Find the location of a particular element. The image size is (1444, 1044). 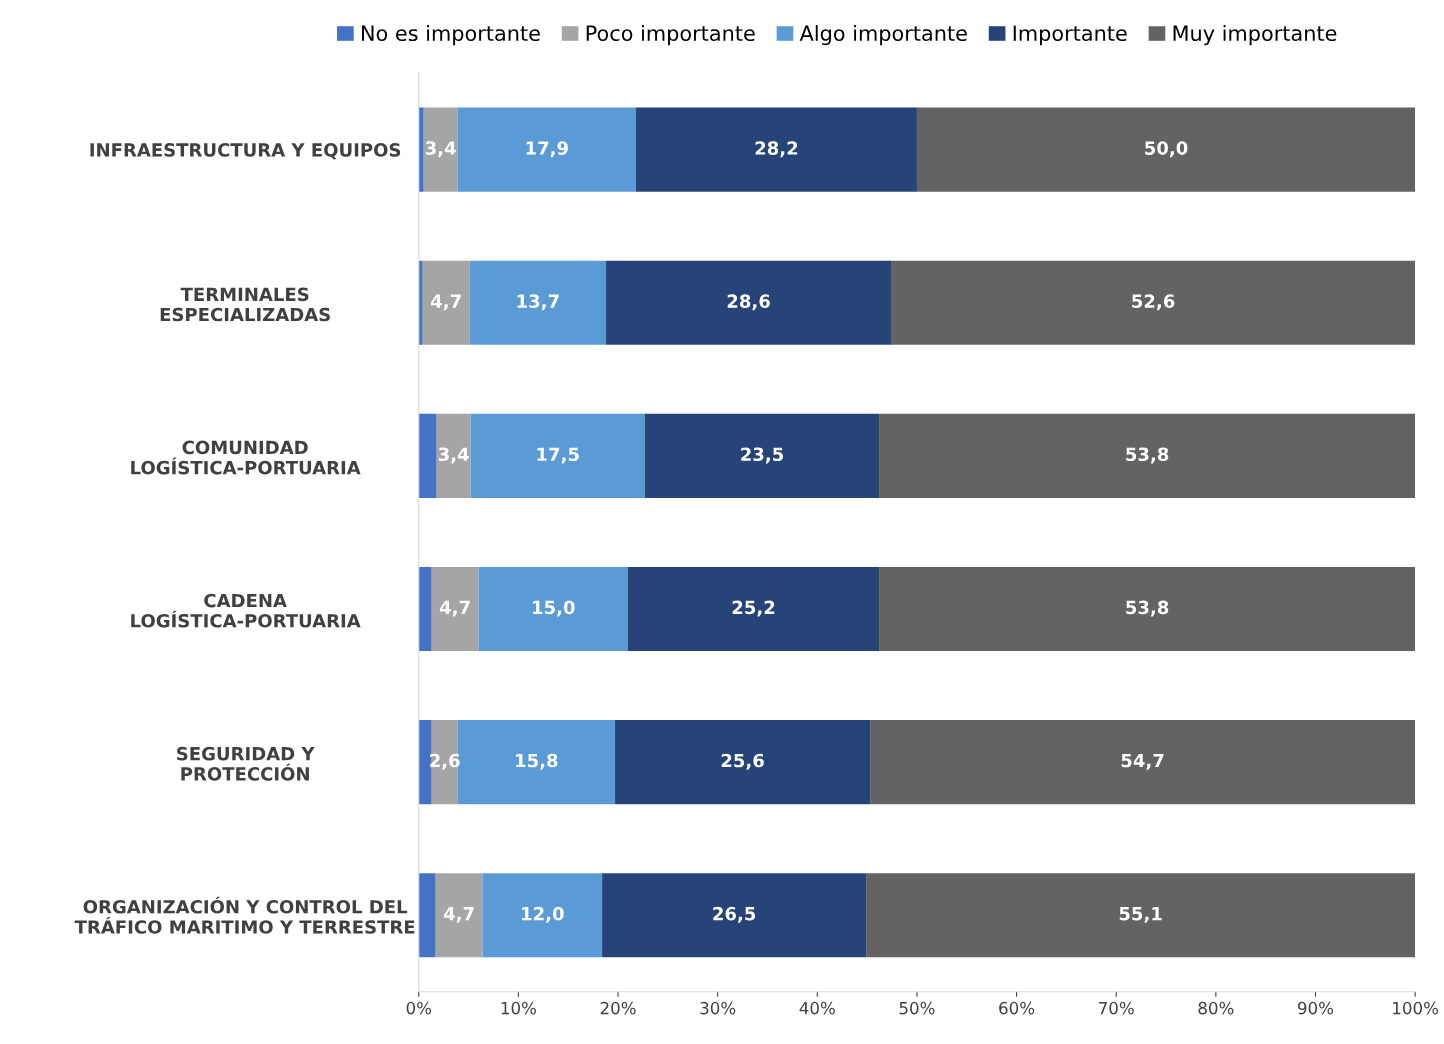

x-tick-label: 20% is located at coordinates (618, 1008).